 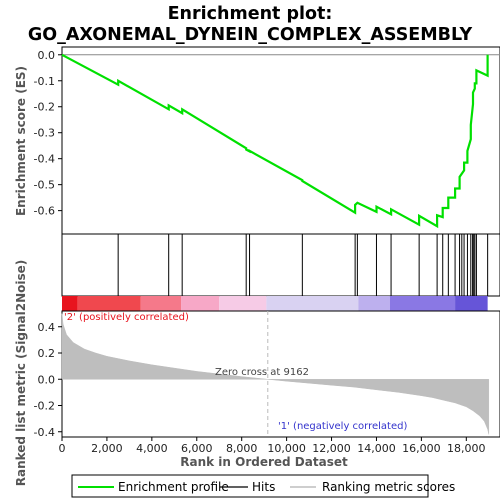 What do you see at coordinates (250, 486) in the screenshot?
I see `legend-box` at bounding box center [250, 486].